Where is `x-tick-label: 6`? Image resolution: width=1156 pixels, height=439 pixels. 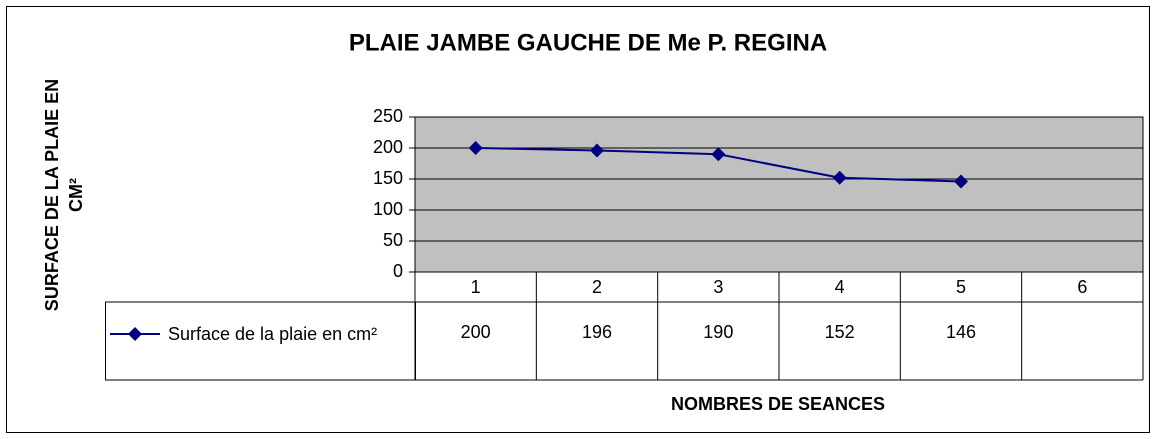 x-tick-label: 6 is located at coordinates (1082, 287).